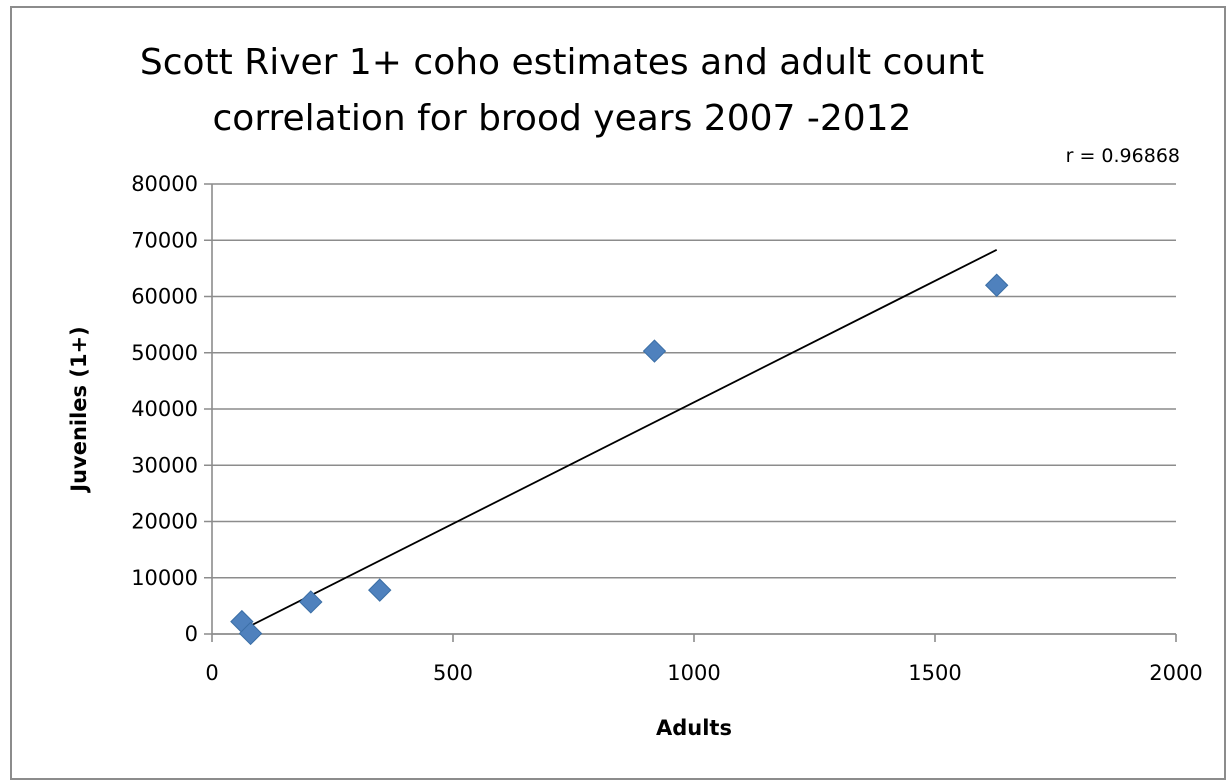 Image resolution: width=1231 pixels, height=784 pixels. Describe the element at coordinates (934, 673) in the screenshot. I see `x-tick-label: 1500` at that location.